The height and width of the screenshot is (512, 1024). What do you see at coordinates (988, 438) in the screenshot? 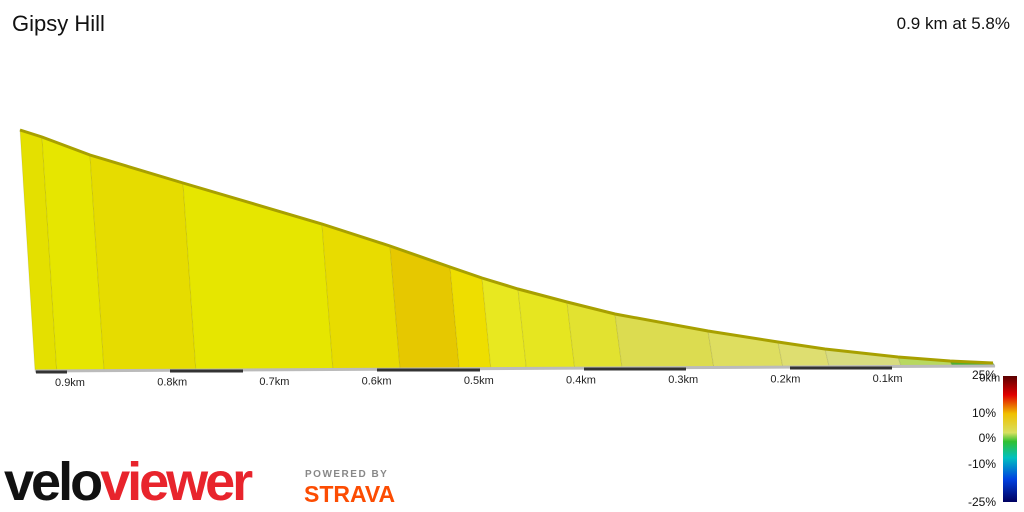
I see `color-scale-label: 0%` at bounding box center [988, 438].